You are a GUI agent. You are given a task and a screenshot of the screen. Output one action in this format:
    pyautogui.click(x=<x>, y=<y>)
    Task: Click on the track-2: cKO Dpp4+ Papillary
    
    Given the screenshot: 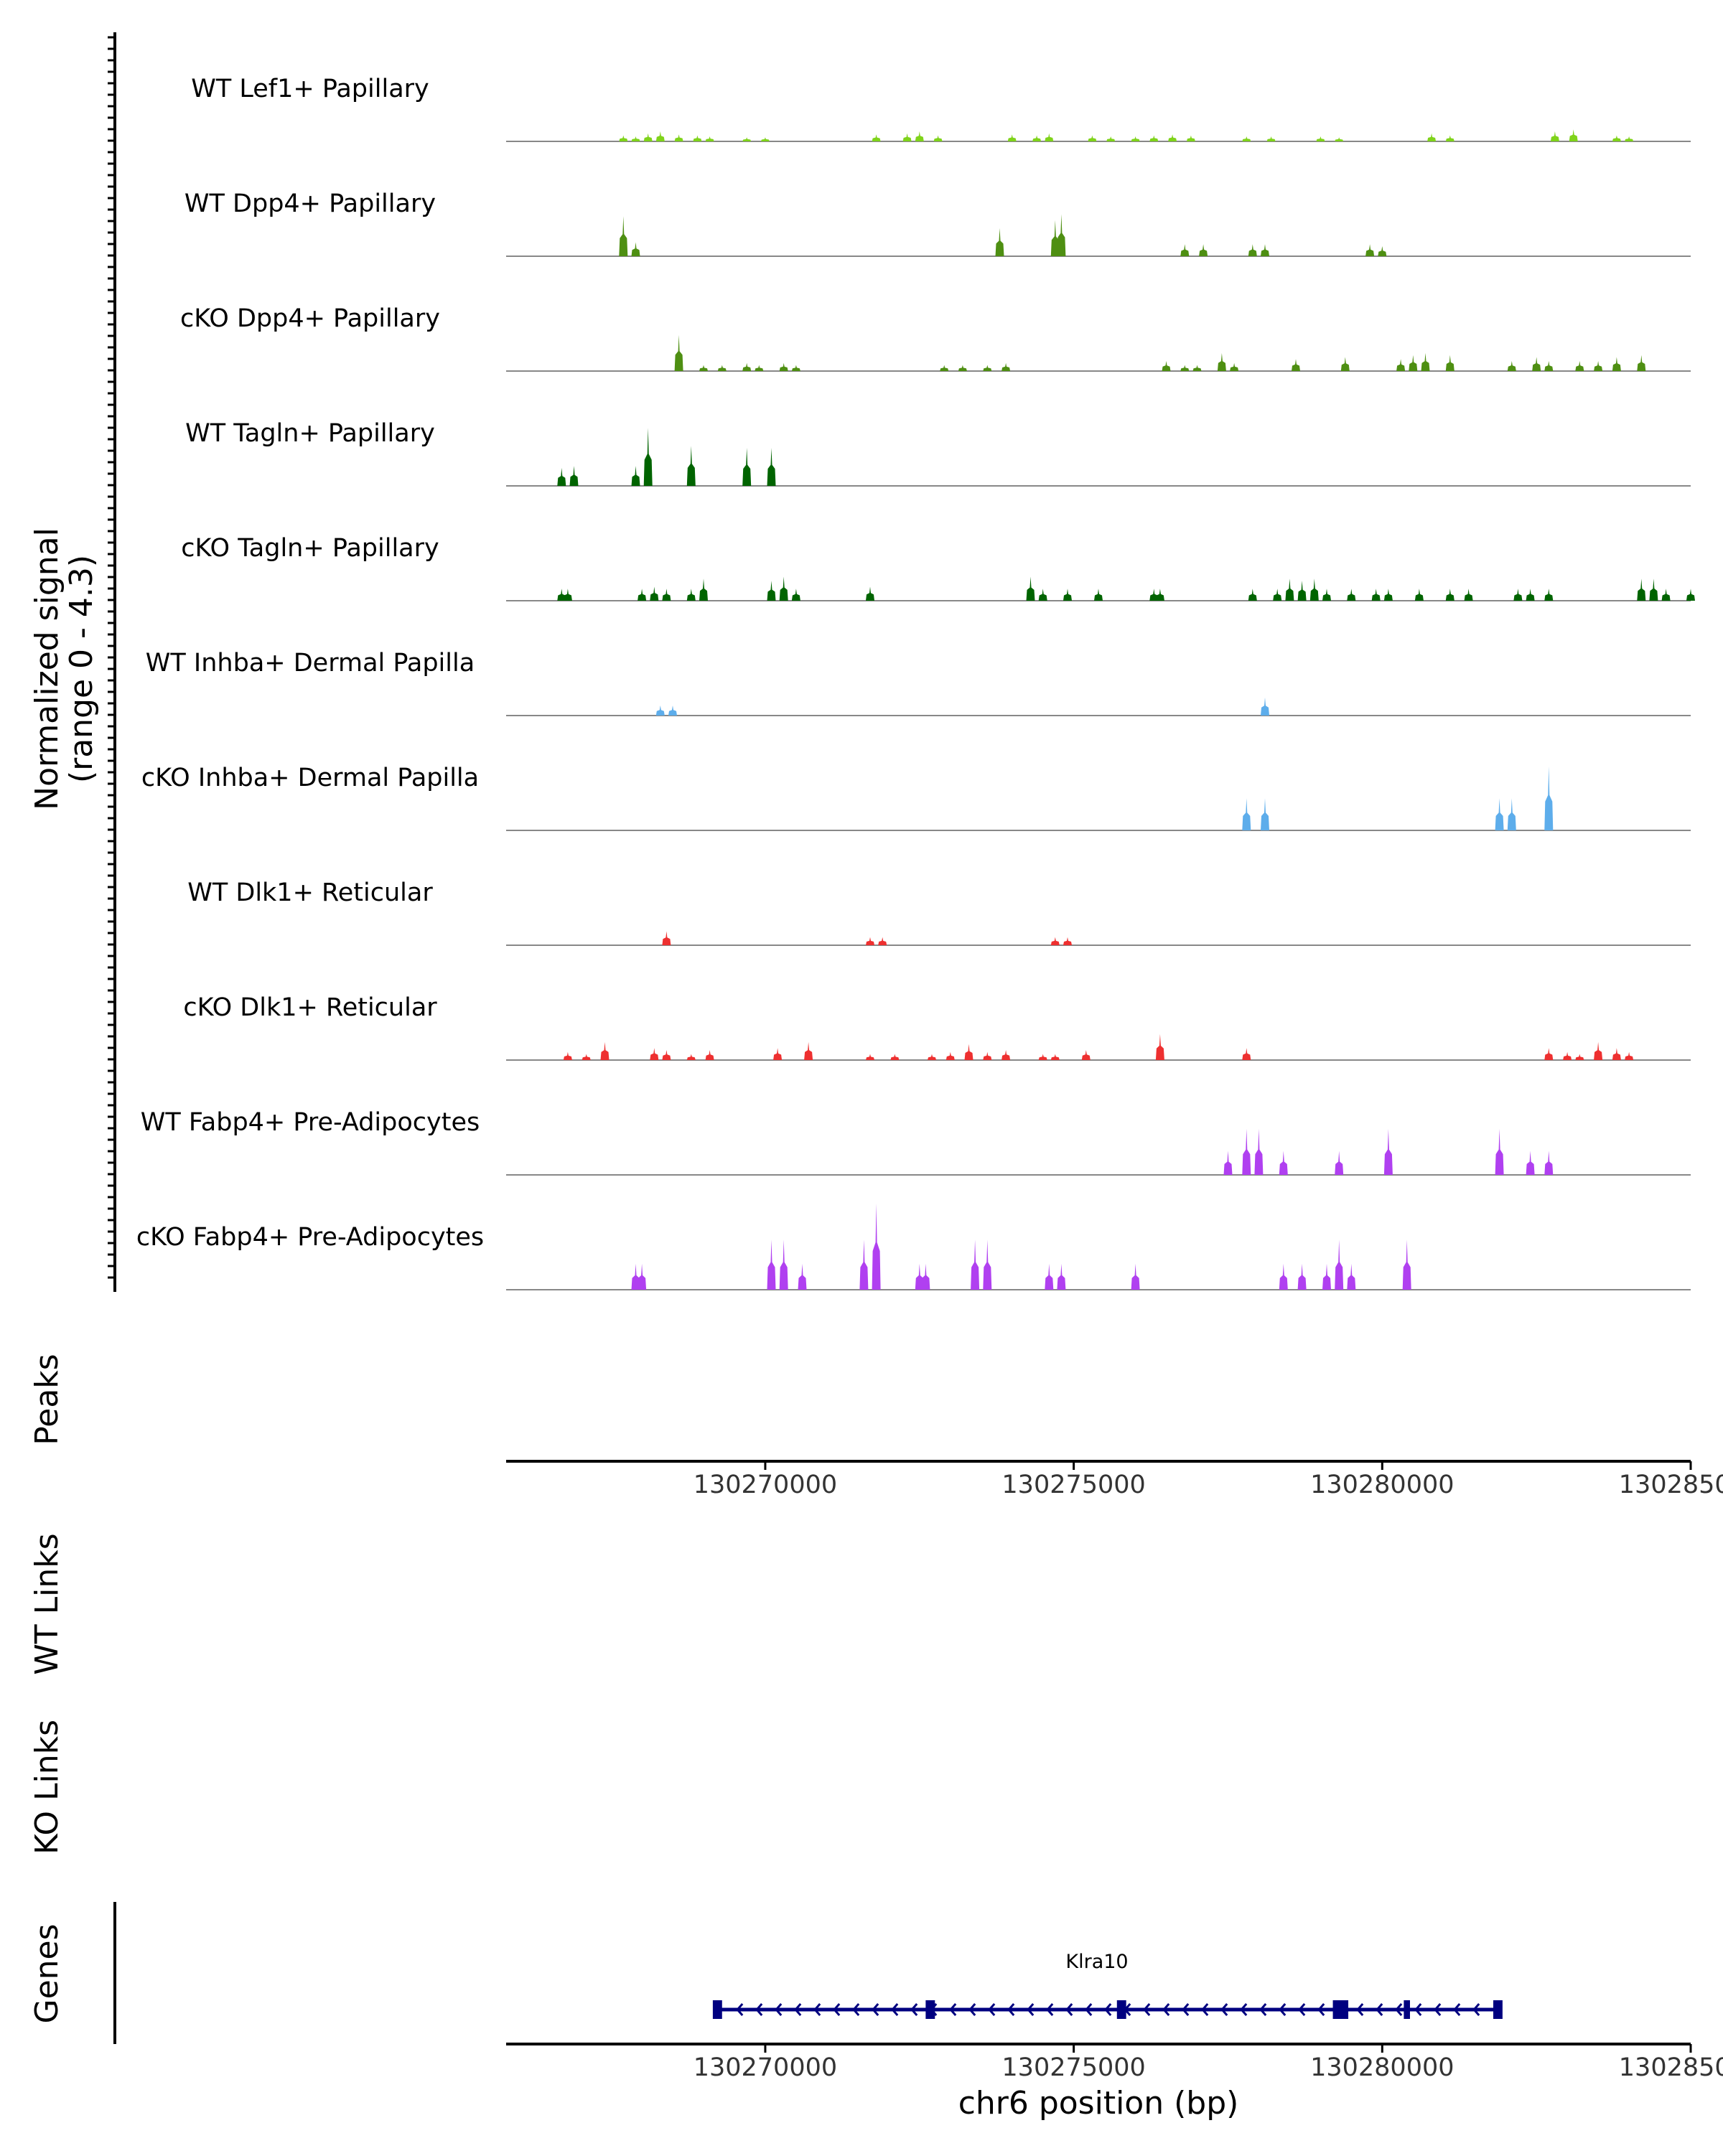 What is the action you would take?
    pyautogui.click(x=935, y=338)
    